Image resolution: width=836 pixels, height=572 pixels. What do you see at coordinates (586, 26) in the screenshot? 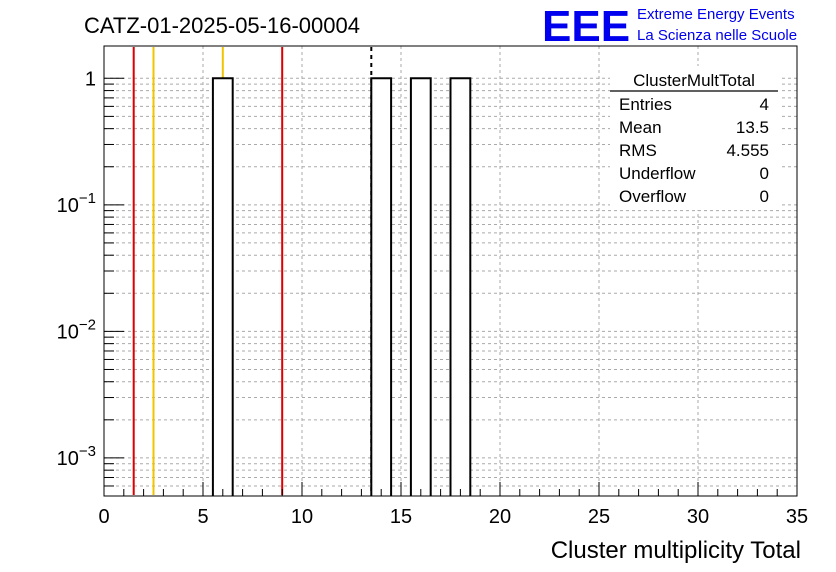
I see `logo-mark: EEE` at bounding box center [586, 26].